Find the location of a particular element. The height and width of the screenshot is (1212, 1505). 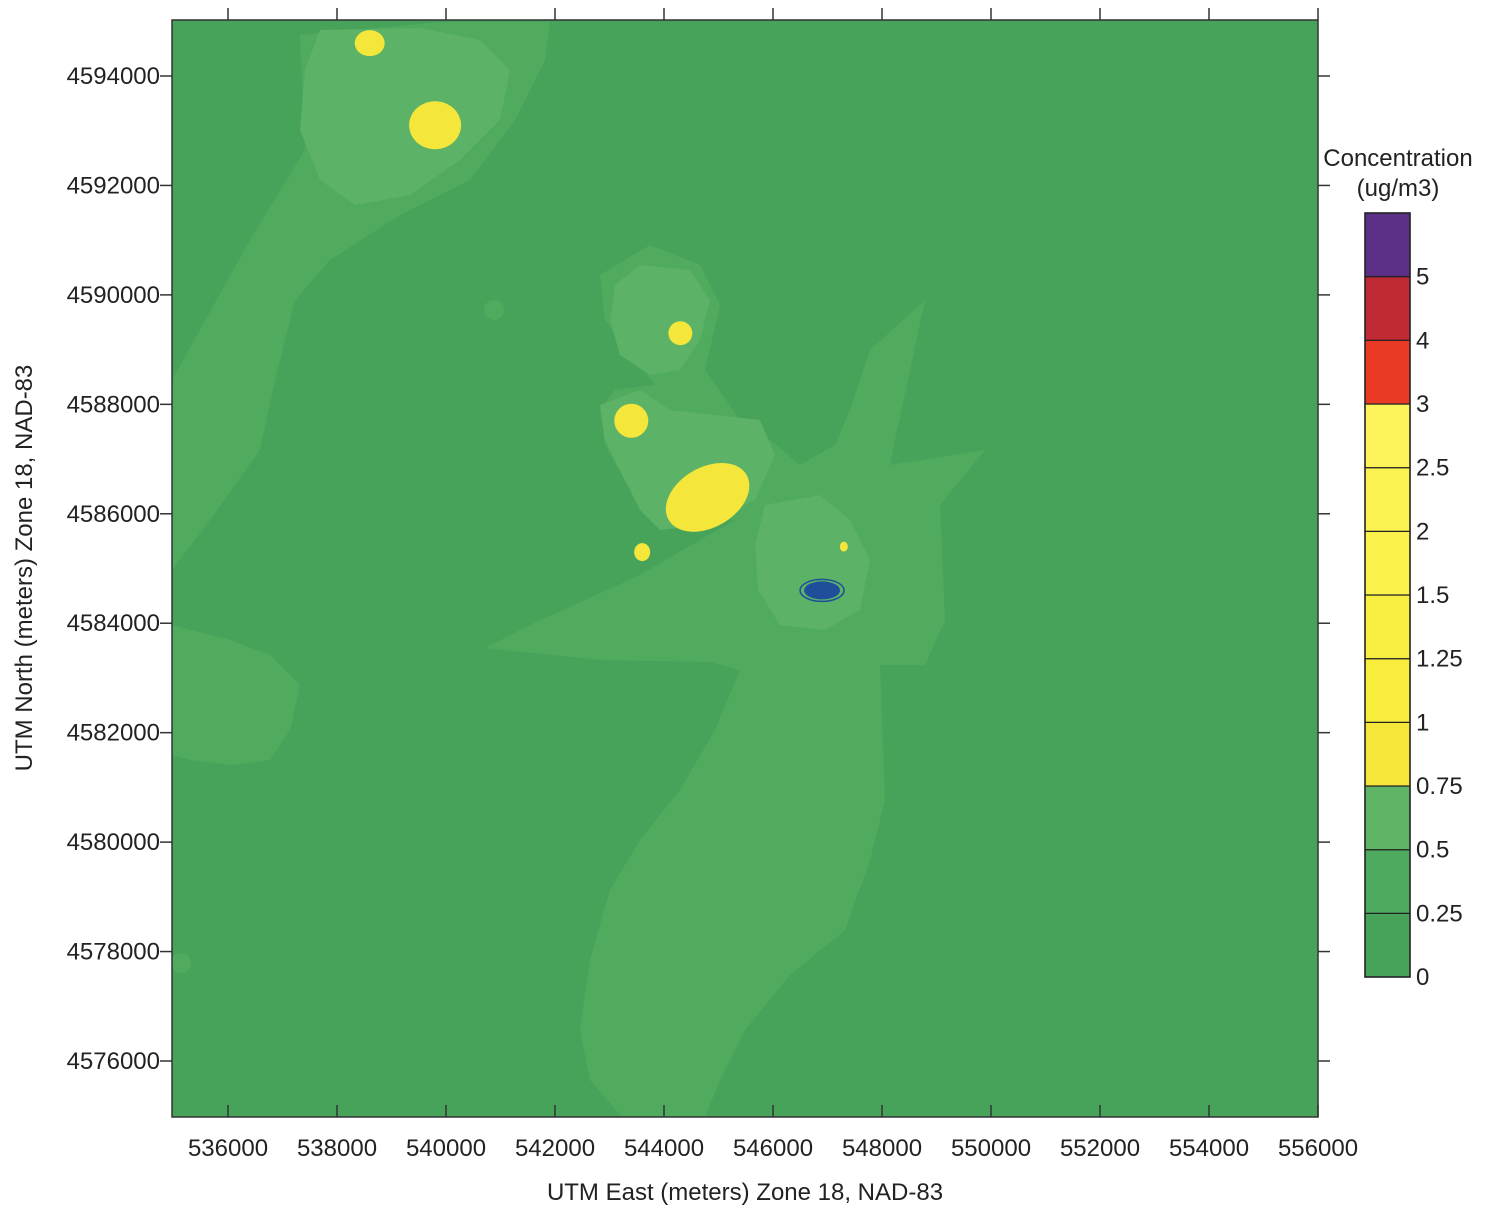

y-tick-label: 4588000 is located at coordinates (113, 404).